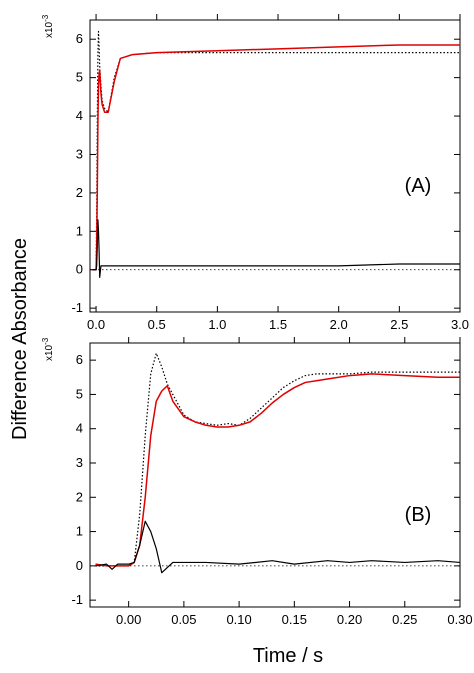 Image resolution: width=474 pixels, height=673 pixels. Describe the element at coordinates (460, 324) in the screenshot. I see `panel-a-x-tick-label: 3.0` at that location.